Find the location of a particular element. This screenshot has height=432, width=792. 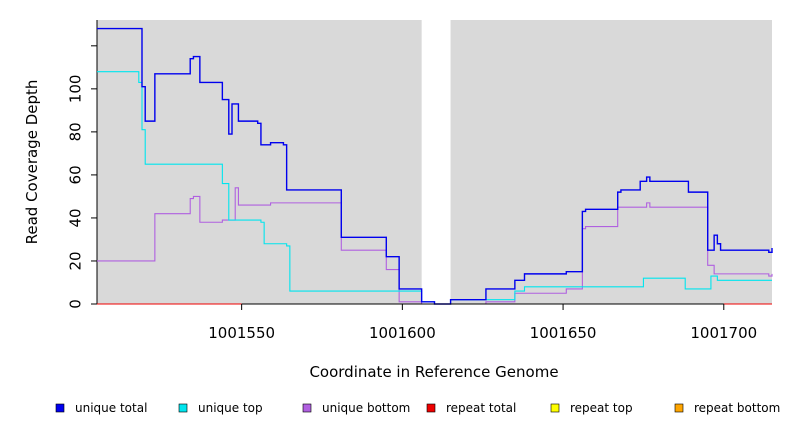

y-tick-label: 0 is located at coordinates (75, 304).